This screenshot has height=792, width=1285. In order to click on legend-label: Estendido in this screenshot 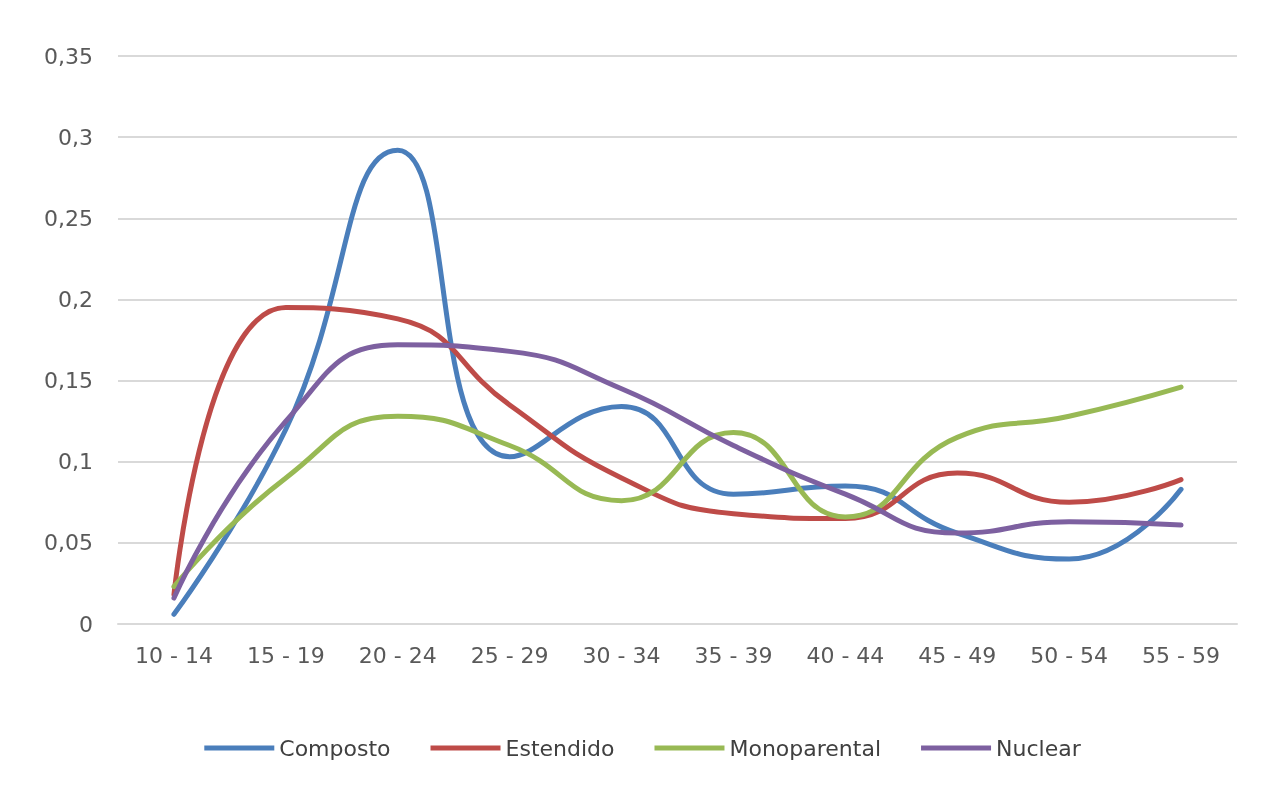, I will do `click(560, 748)`.